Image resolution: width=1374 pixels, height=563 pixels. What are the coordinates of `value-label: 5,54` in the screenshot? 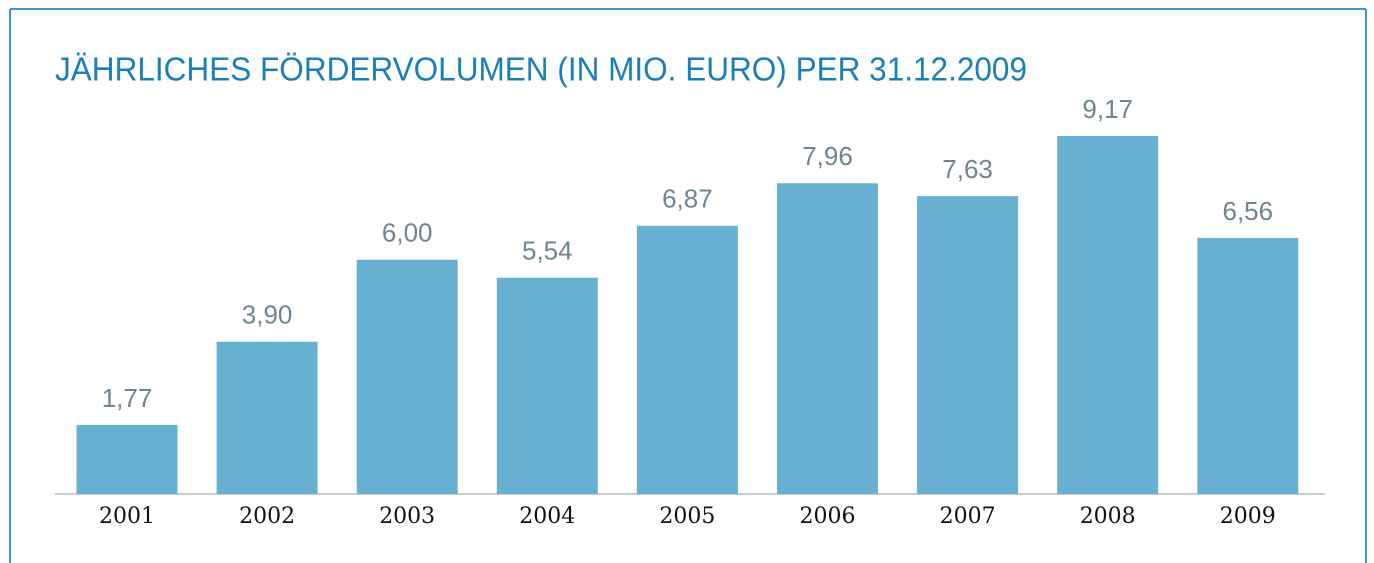 It's located at (547, 251).